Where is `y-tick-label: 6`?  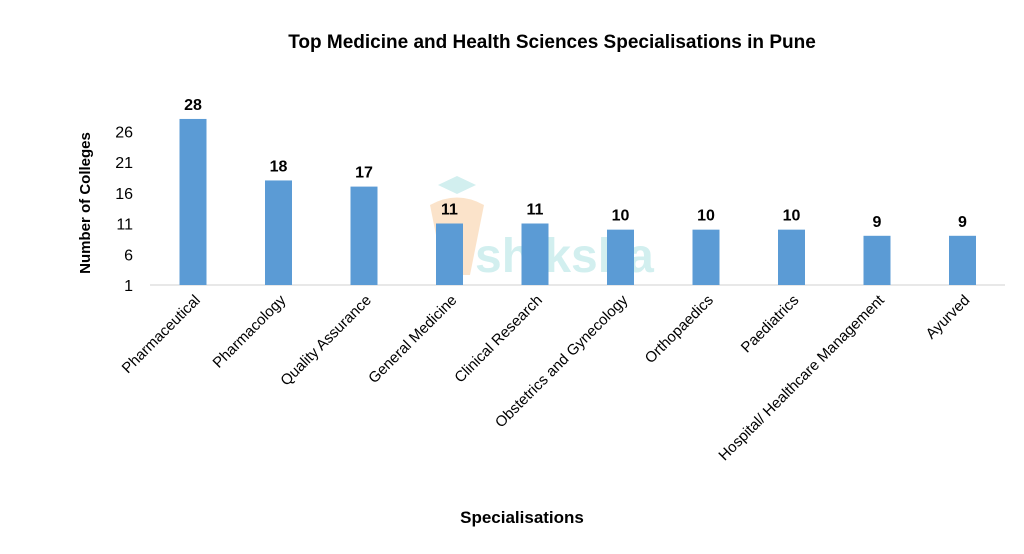 y-tick-label: 6 is located at coordinates (128, 255).